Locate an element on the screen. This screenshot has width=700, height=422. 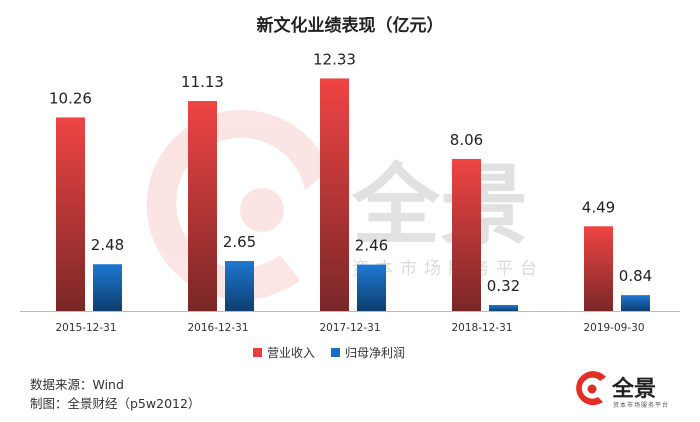
data-label: 4.49 is located at coordinates (598, 207).